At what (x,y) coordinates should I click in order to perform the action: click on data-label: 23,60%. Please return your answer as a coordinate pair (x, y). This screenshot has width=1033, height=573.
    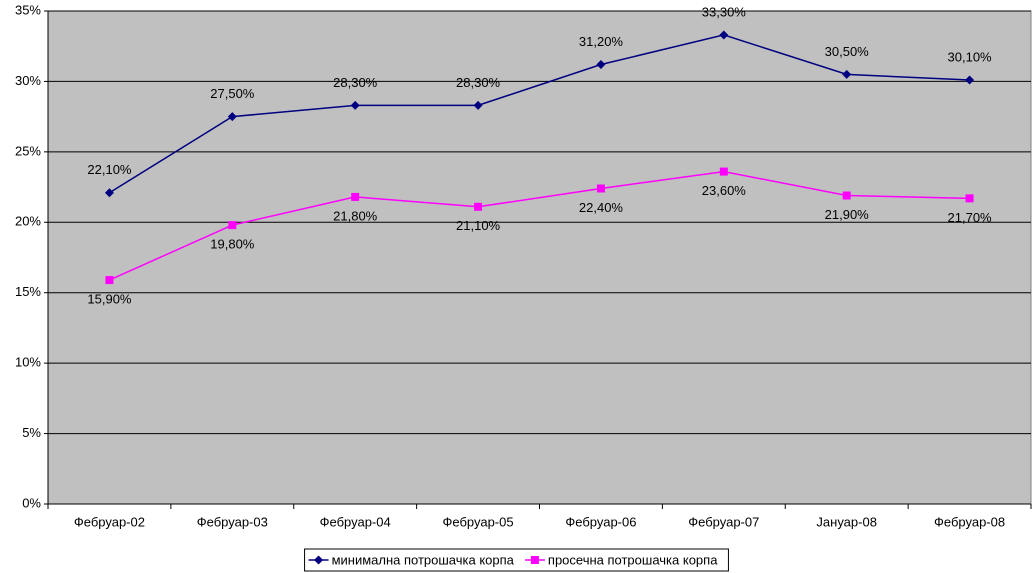
    Looking at the image, I should click on (724, 190).